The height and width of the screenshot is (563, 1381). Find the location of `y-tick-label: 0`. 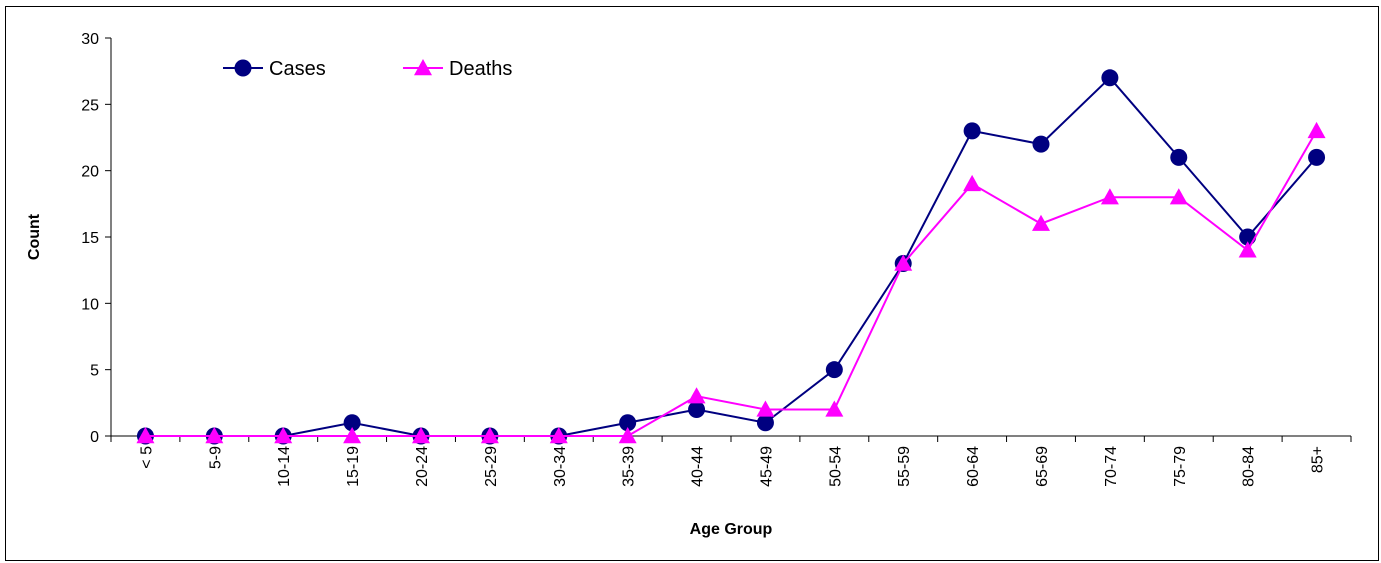

y-tick-label: 0 is located at coordinates (94, 437).